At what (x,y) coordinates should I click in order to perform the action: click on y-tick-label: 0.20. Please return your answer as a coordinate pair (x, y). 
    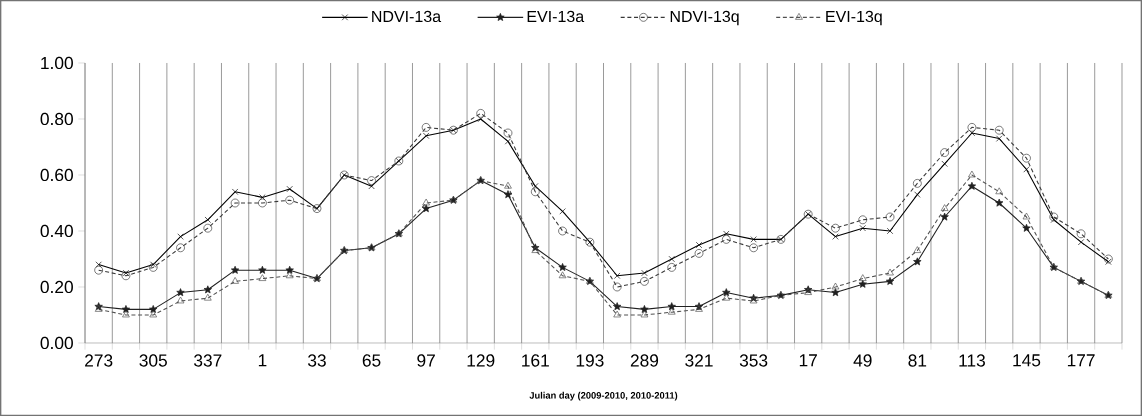
    Looking at the image, I should click on (56, 287).